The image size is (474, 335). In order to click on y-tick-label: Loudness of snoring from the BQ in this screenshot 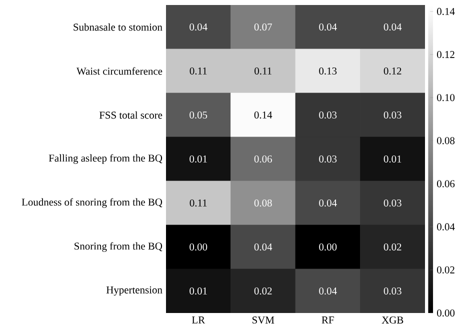, I will do `click(92, 203)`.